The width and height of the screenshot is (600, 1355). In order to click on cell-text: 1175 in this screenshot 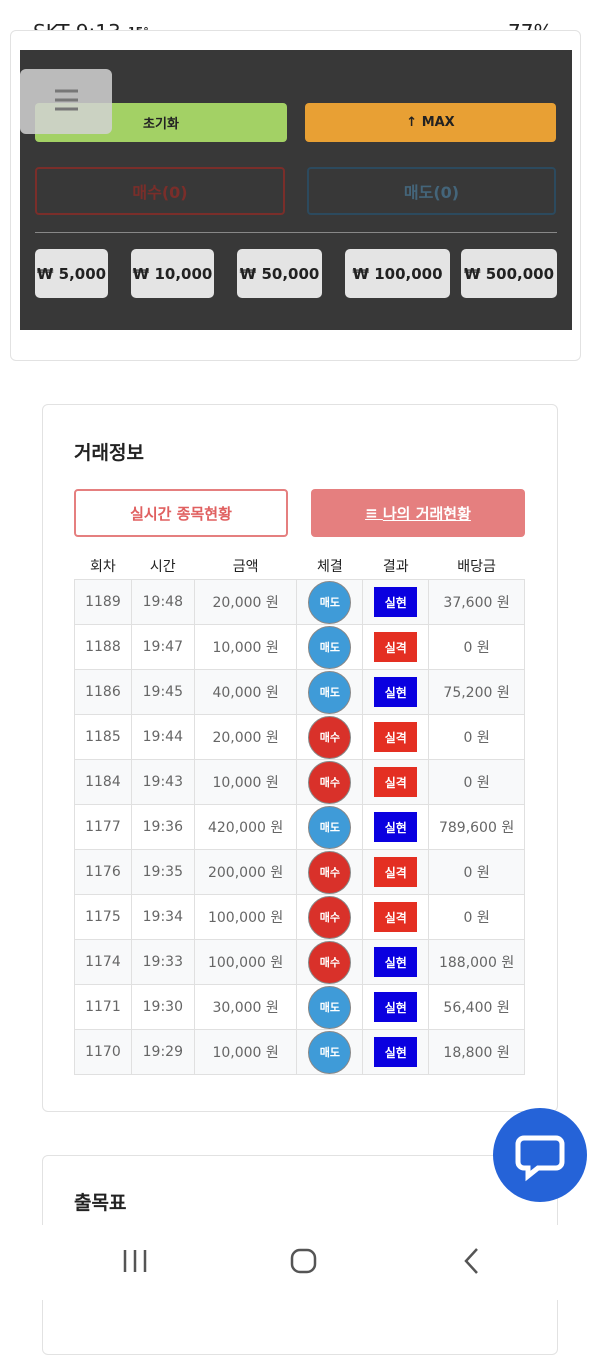, I will do `click(103, 917)`.